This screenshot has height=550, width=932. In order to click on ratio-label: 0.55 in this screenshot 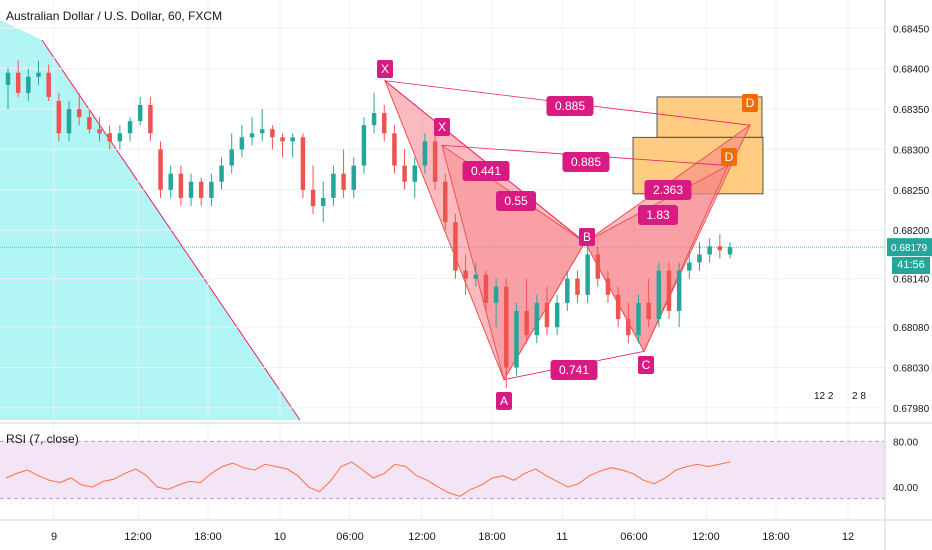, I will do `click(516, 201)`.